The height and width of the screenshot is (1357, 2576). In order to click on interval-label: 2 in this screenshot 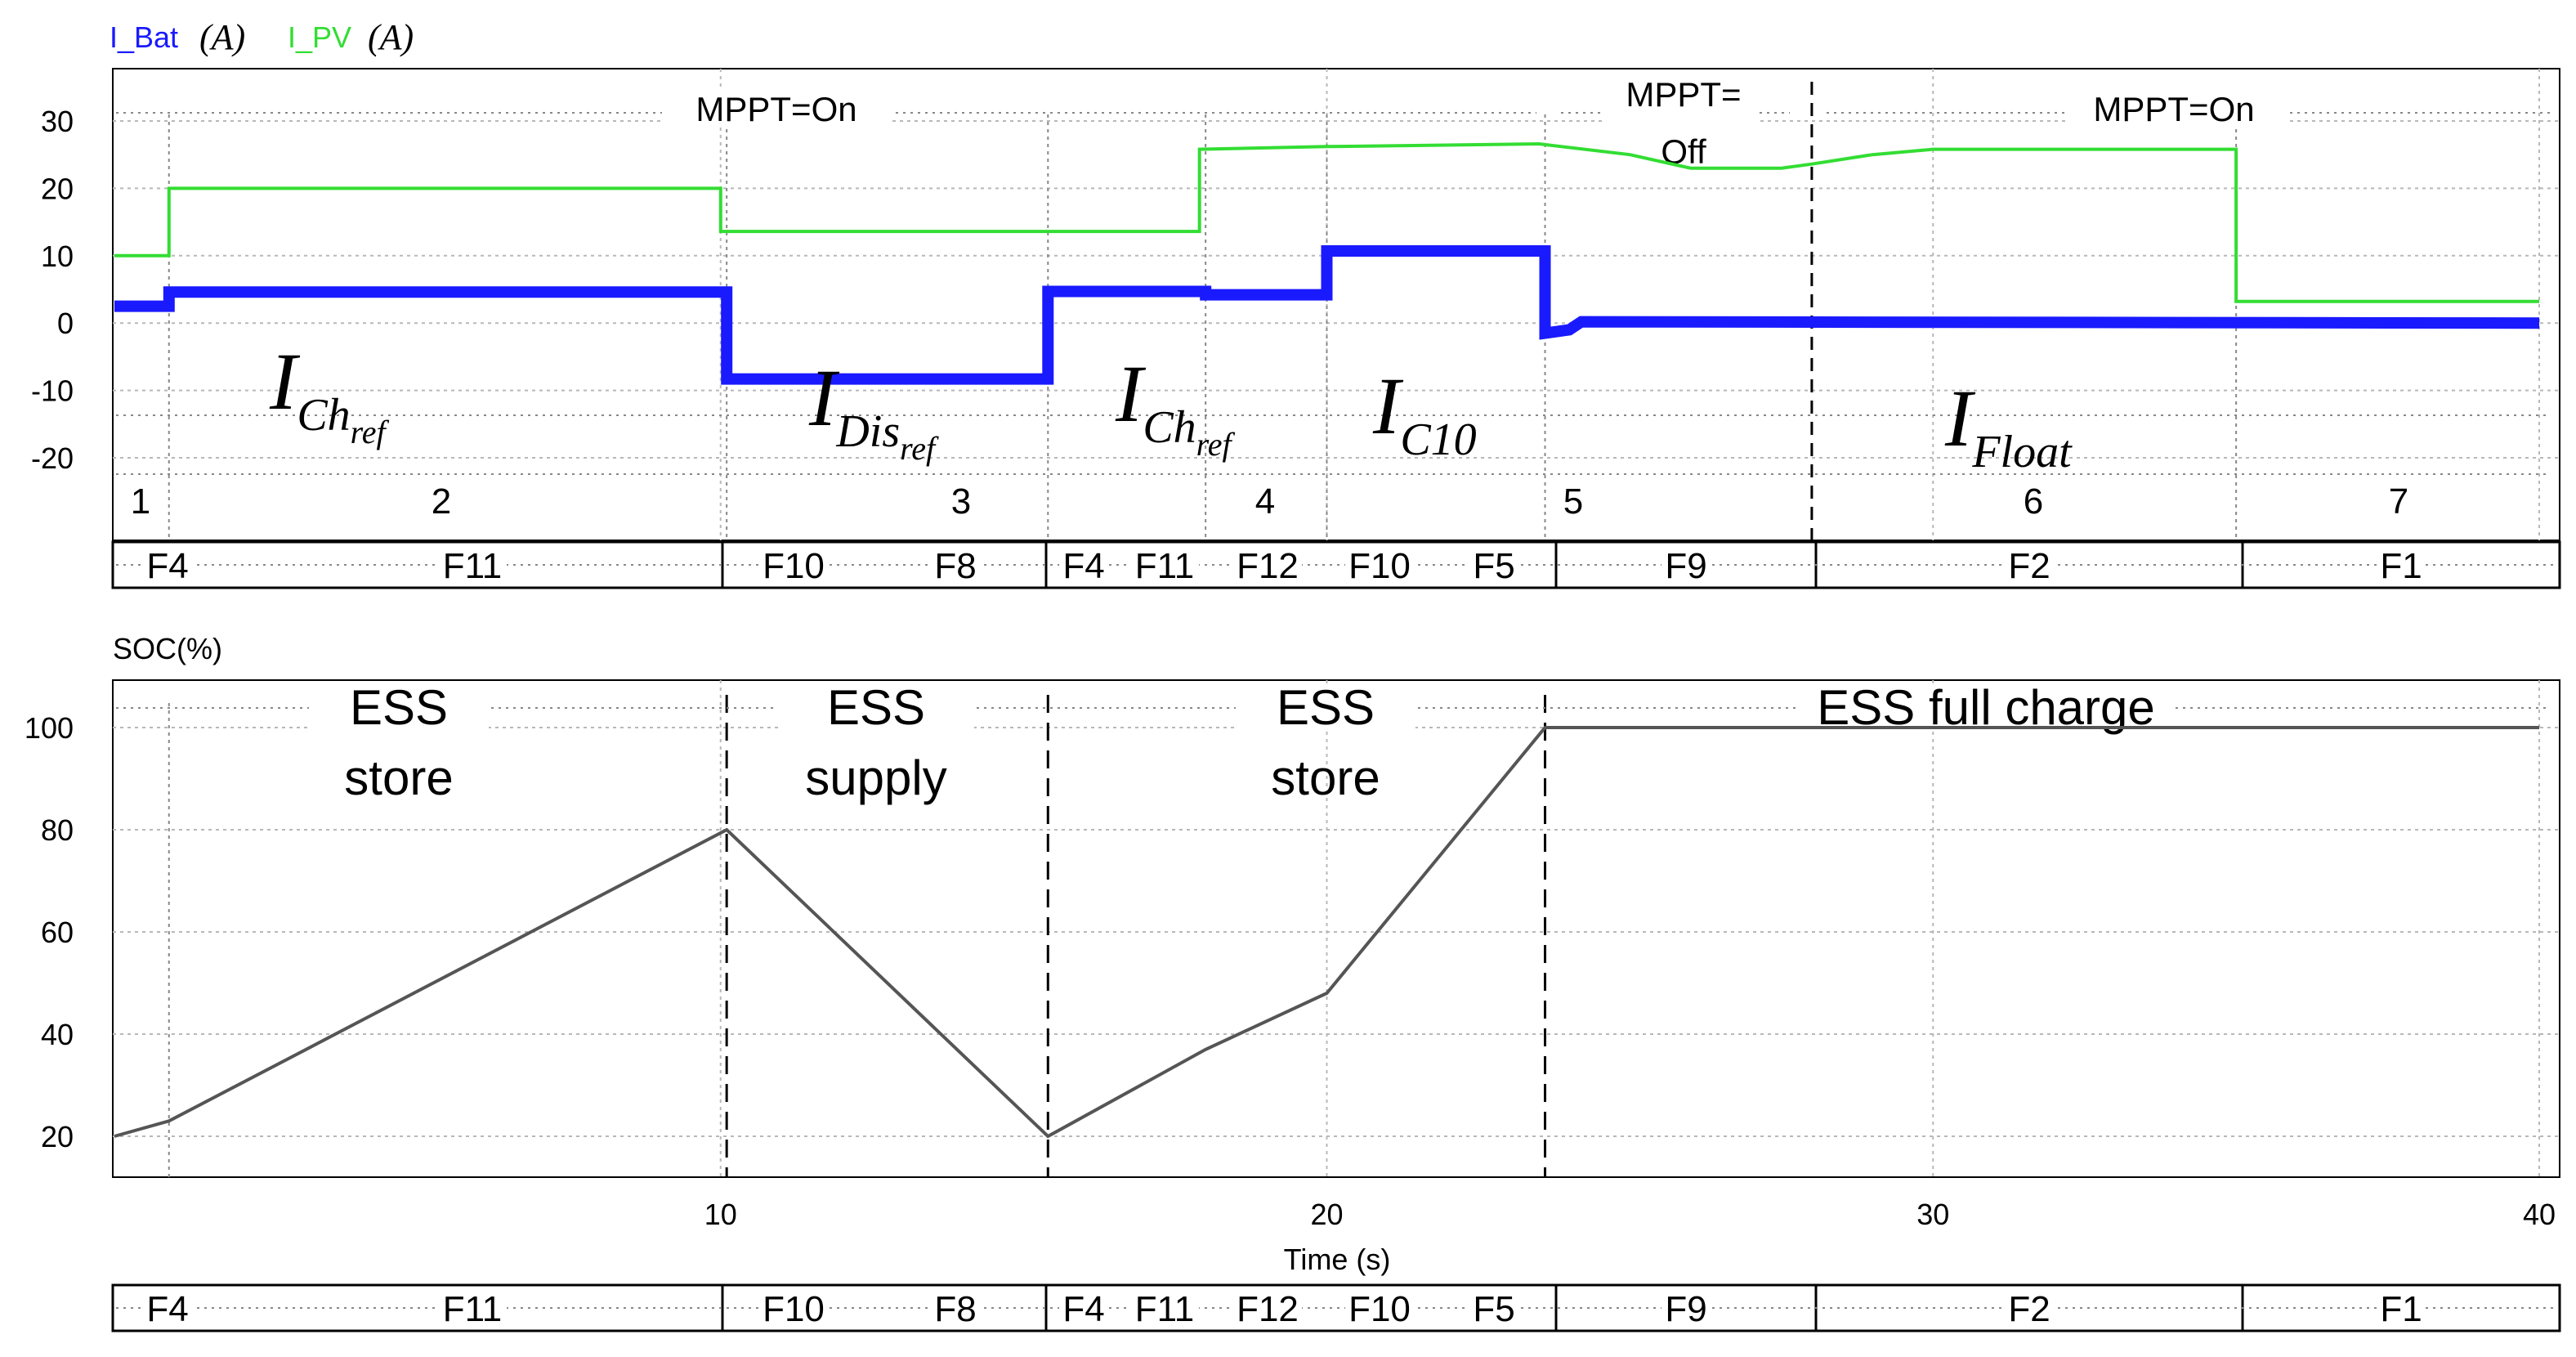, I will do `click(441, 501)`.